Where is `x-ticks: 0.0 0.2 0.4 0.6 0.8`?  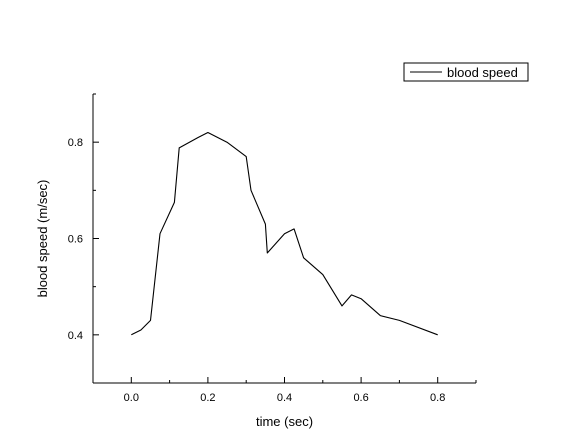 x-ticks: 0.0 0.2 0.4 0.6 0.8 is located at coordinates (284, 390).